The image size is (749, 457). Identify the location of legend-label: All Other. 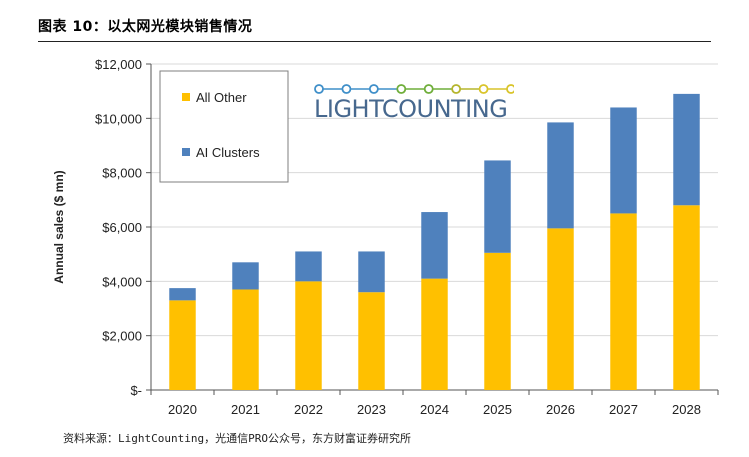
(221, 97).